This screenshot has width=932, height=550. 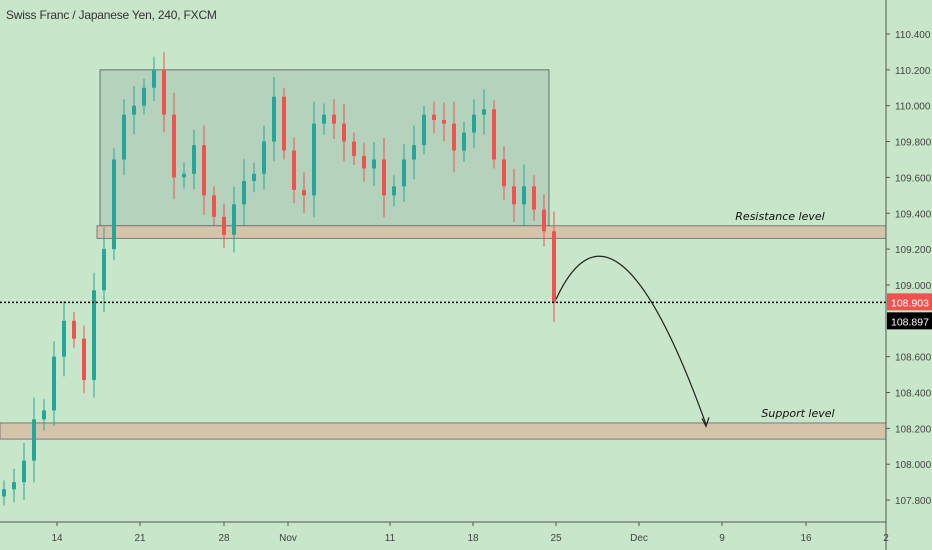 I want to click on price-tick-label: 108.000, so click(x=913, y=465).